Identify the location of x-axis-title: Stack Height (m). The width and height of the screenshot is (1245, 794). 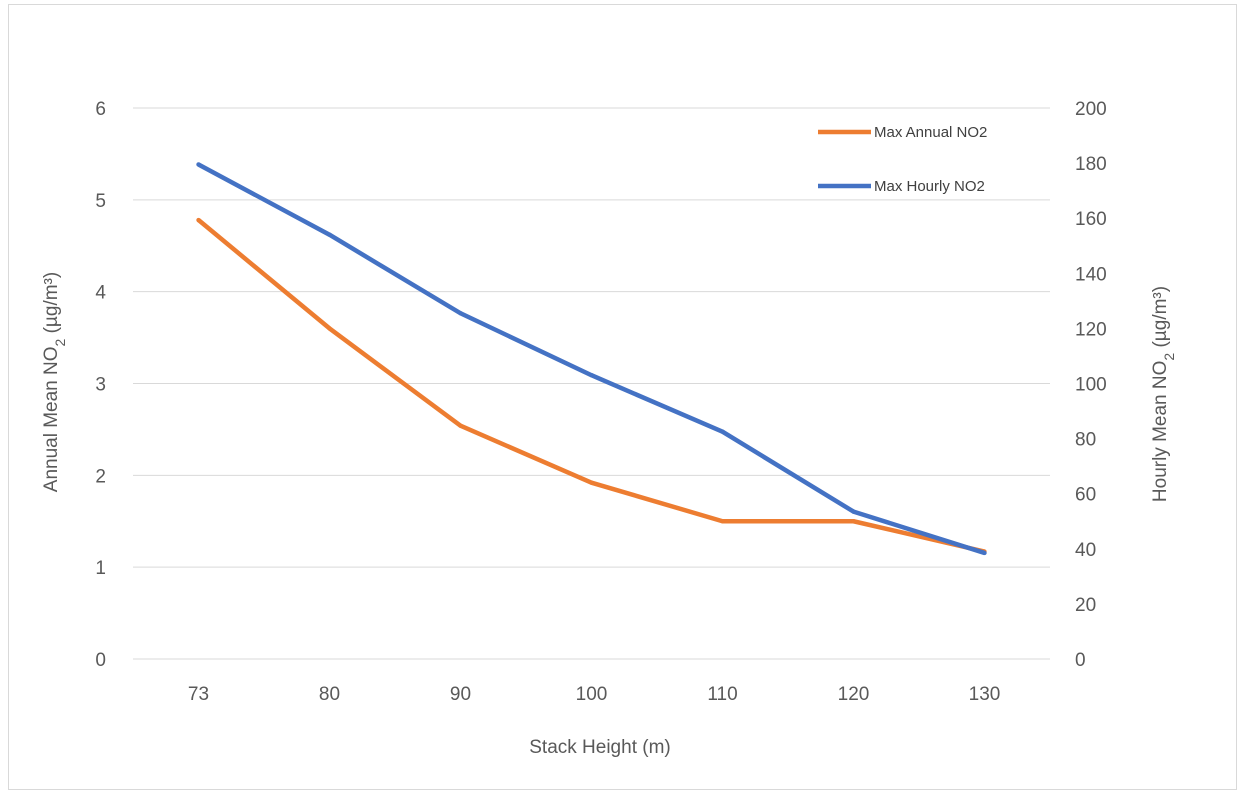
(599, 747).